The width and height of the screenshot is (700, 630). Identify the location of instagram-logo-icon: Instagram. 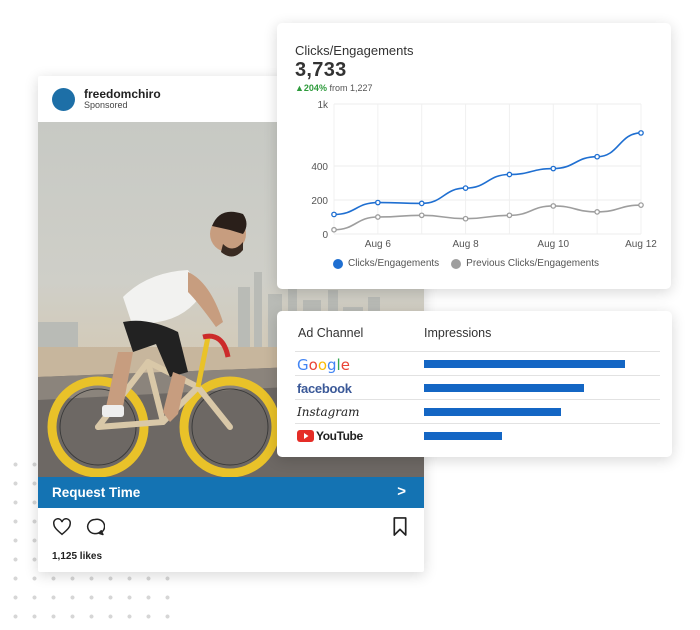
(328, 412).